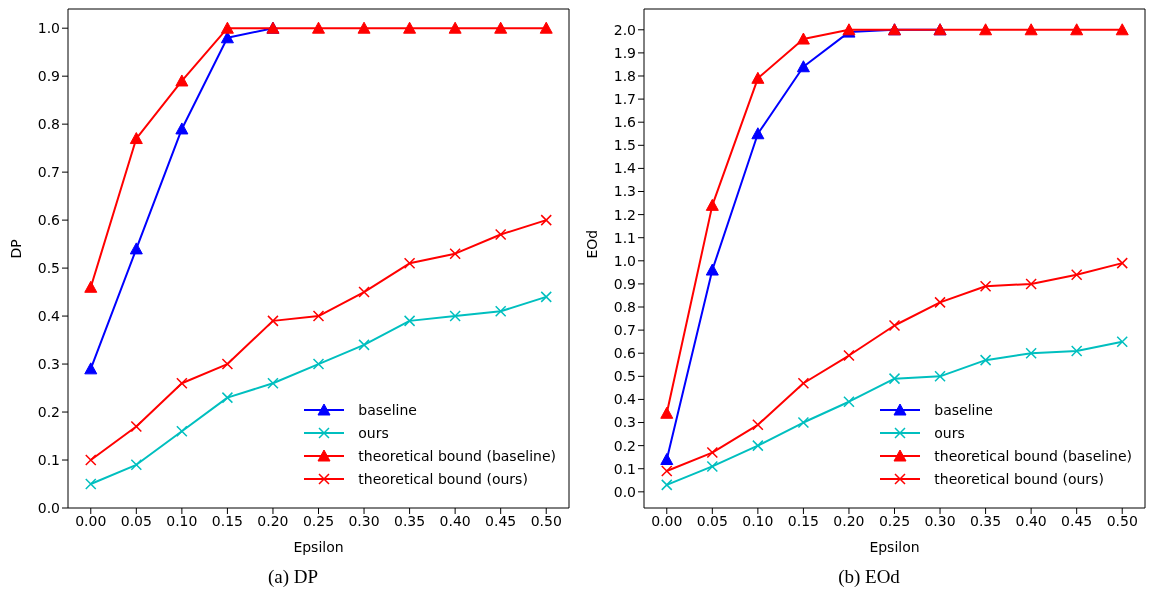 The image size is (1162, 605). Describe the element at coordinates (625, 122) in the screenshot. I see `y-tick-label: 1.6` at that location.